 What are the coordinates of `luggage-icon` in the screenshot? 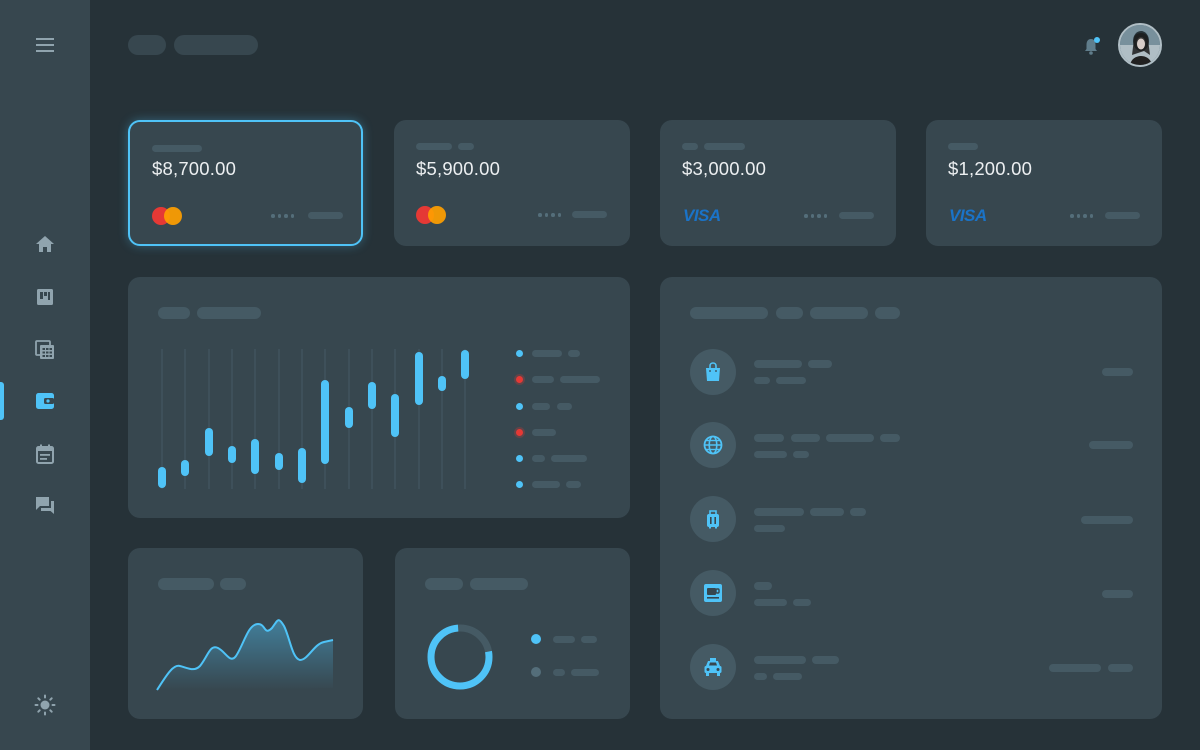 It's located at (713, 519).